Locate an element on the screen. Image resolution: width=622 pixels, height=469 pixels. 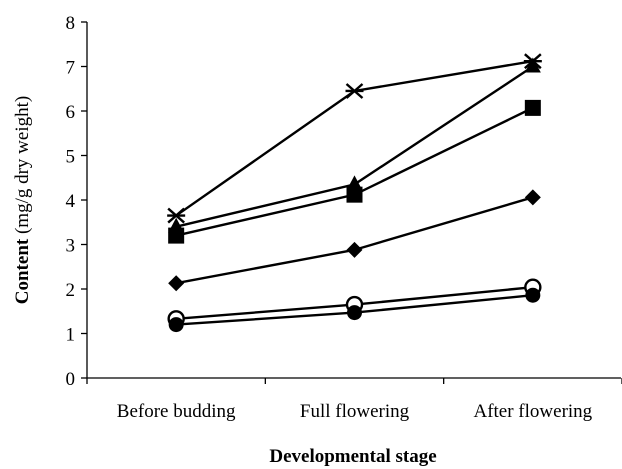
y-tick-label: 4 is located at coordinates (71, 201).